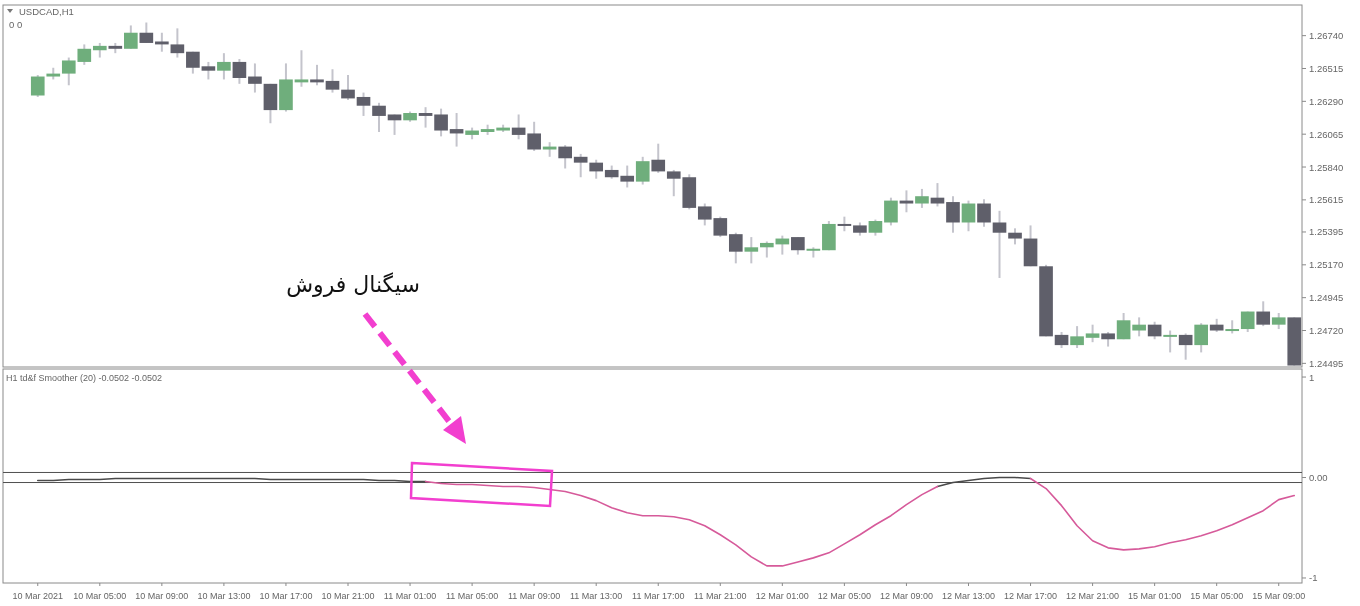 Image resolution: width=1360 pixels, height=606 pixels. What do you see at coordinates (1326, 298) in the screenshot?
I see `y-tick-label: 1.24945` at bounding box center [1326, 298].